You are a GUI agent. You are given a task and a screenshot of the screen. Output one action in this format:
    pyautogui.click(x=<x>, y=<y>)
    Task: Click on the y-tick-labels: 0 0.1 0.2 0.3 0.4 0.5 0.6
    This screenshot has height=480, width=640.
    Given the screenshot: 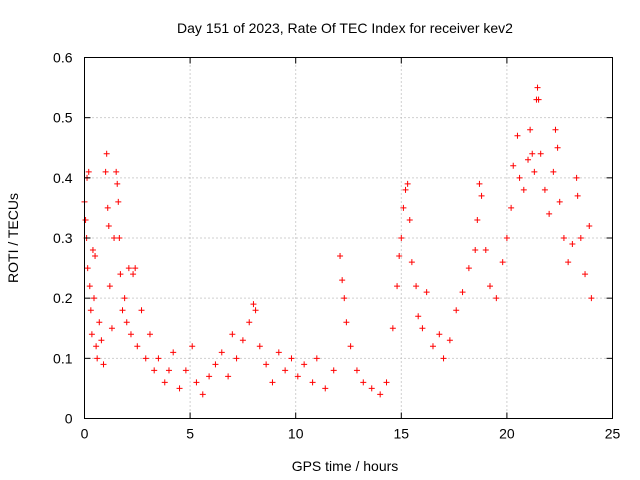 What is the action you would take?
    pyautogui.click(x=63, y=238)
    